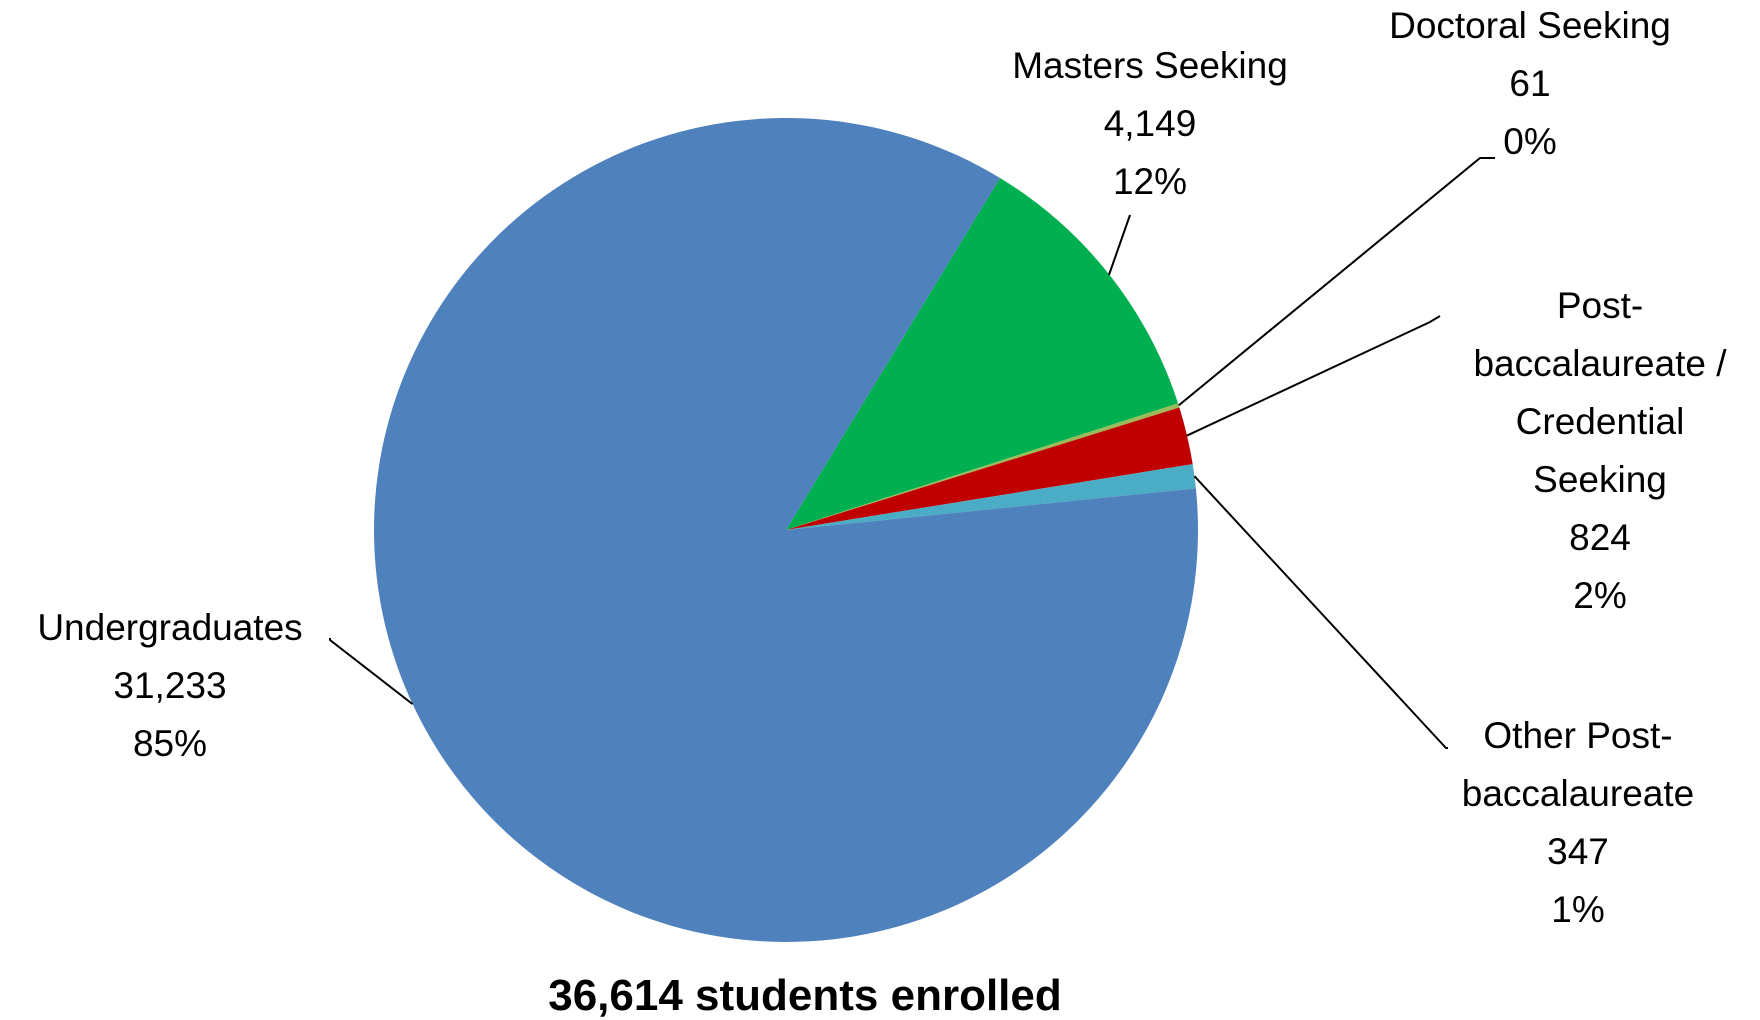  What do you see at coordinates (1150, 181) in the screenshot?
I see `data-label-1-line-3: 12%` at bounding box center [1150, 181].